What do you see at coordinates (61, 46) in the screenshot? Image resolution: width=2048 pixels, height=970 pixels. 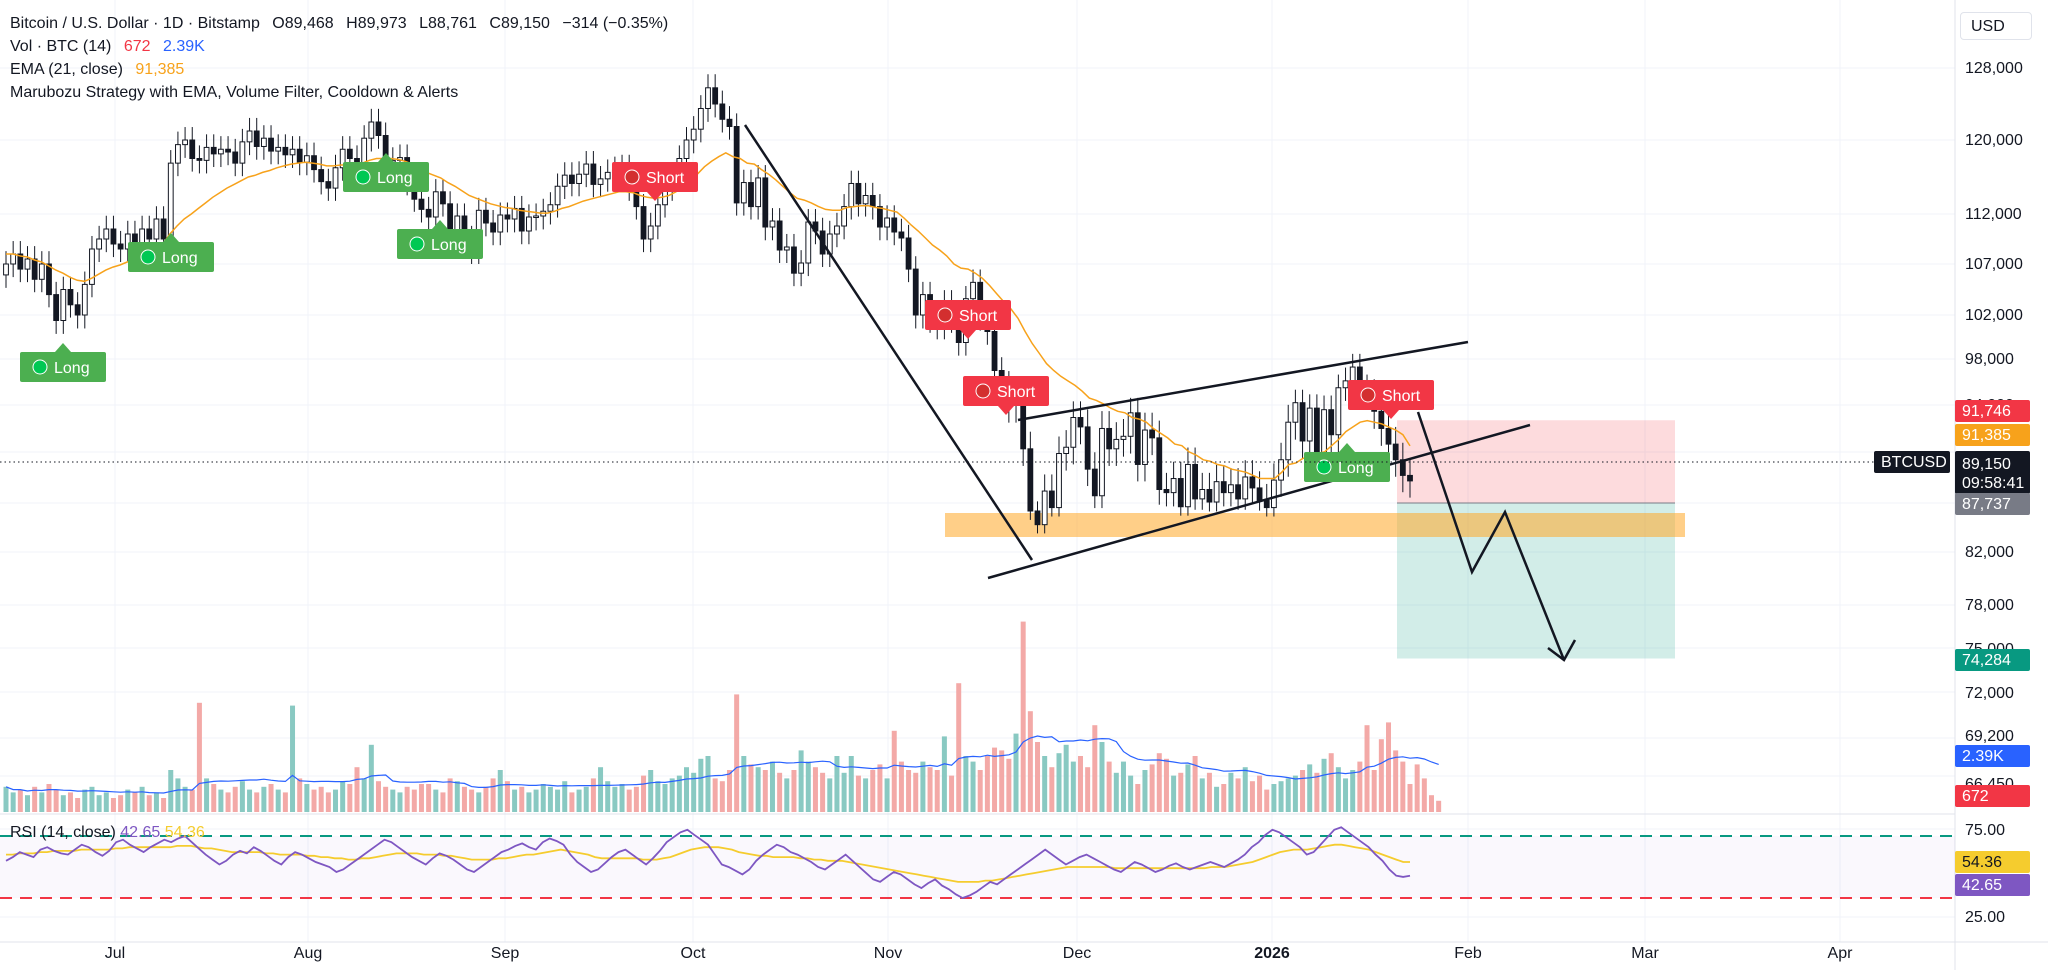 I see `volume-label: Vol · BTC (14)` at bounding box center [61, 46].